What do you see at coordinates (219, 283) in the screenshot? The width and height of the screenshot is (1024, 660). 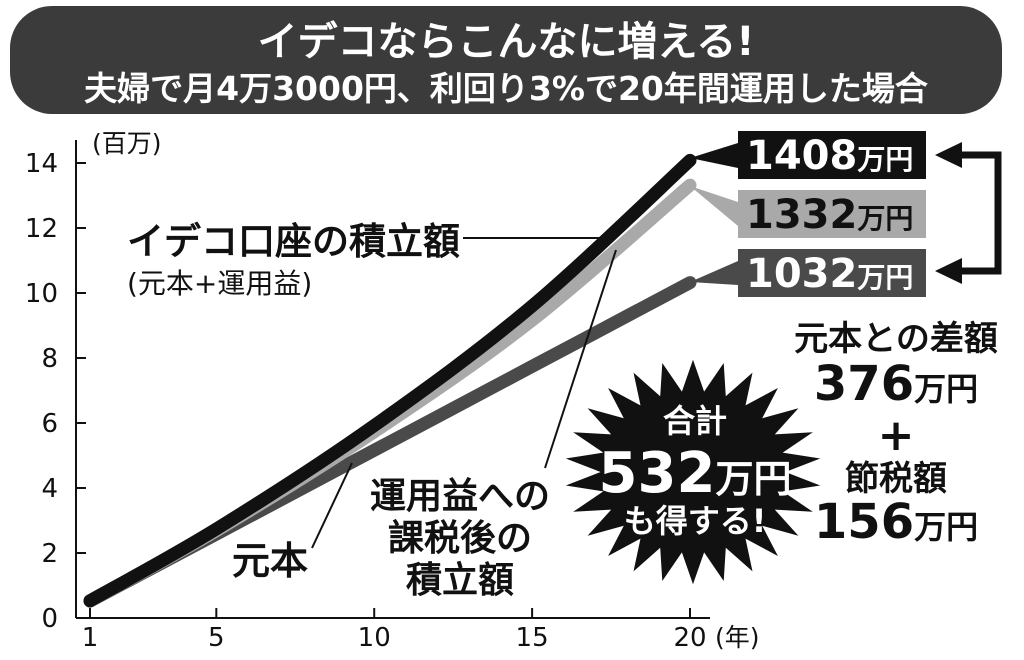 I see `ideco-series-sublabel: (元本+運用益)` at bounding box center [219, 283].